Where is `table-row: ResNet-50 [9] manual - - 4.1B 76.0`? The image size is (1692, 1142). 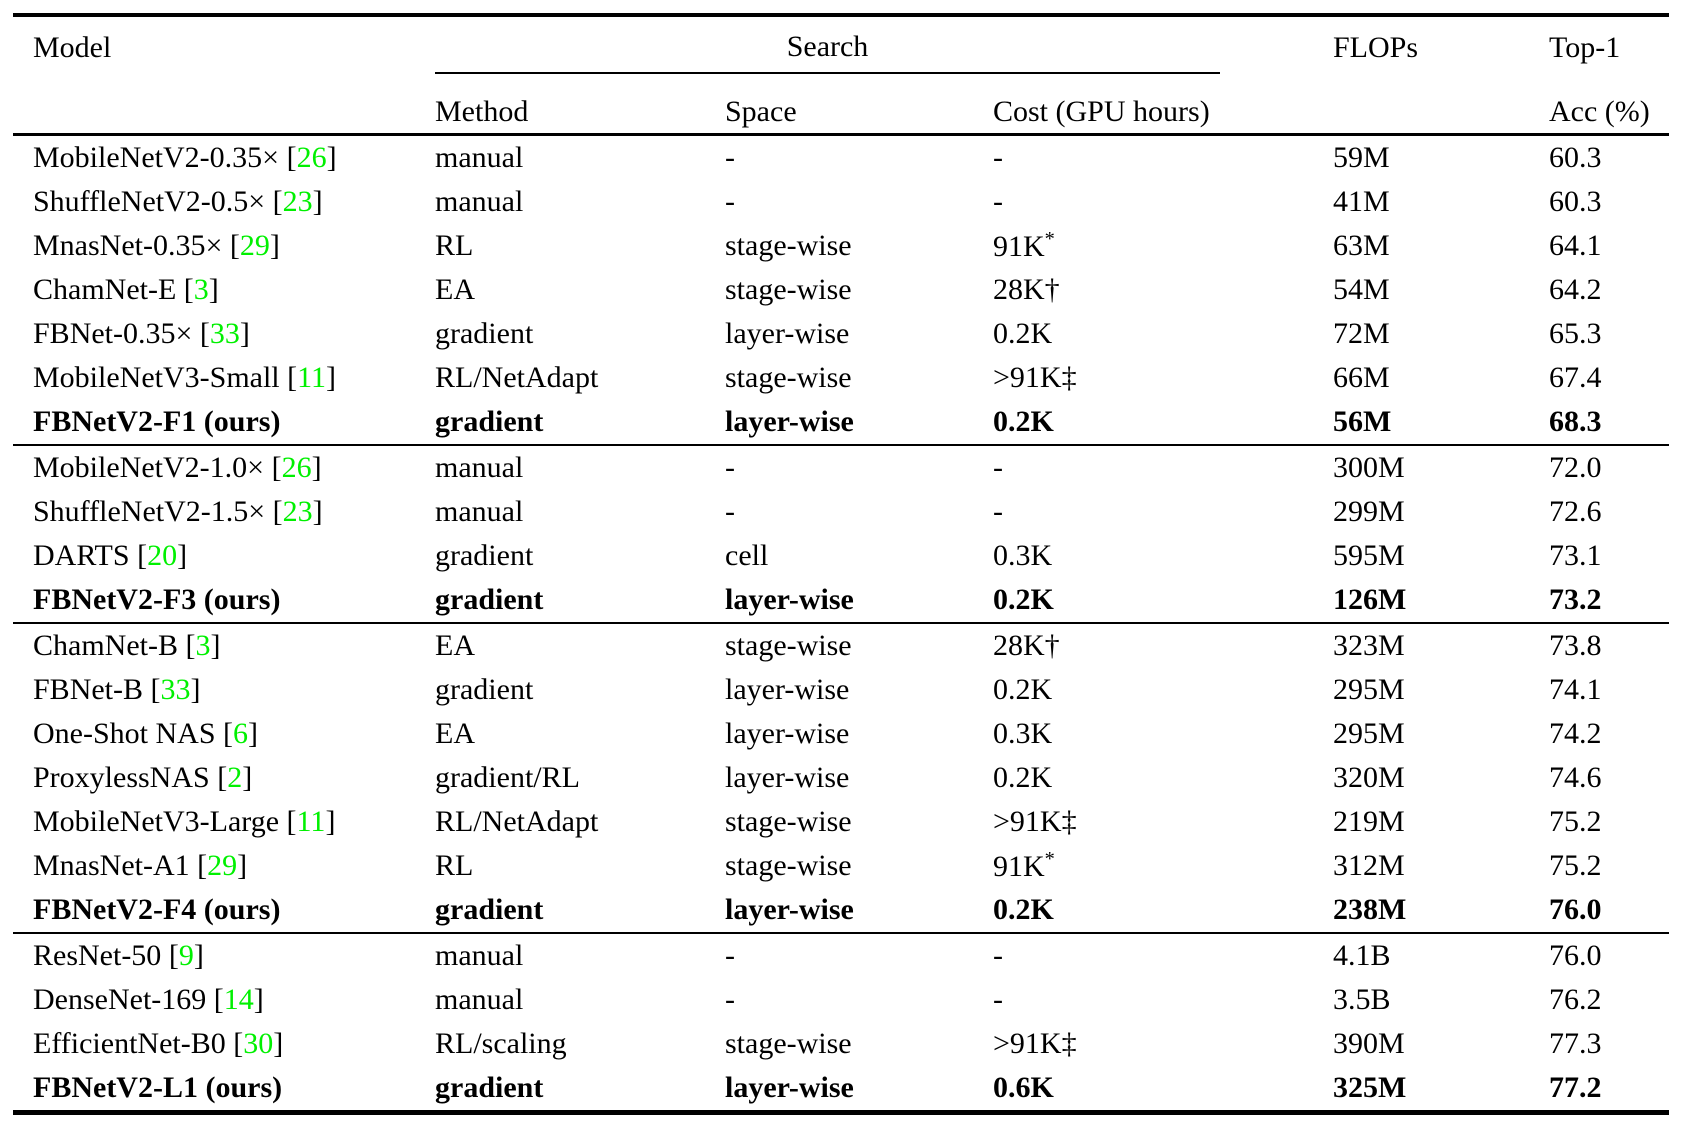
table-row: ResNet-50 [9] manual - - 4.1B 76.0 is located at coordinates (841, 955).